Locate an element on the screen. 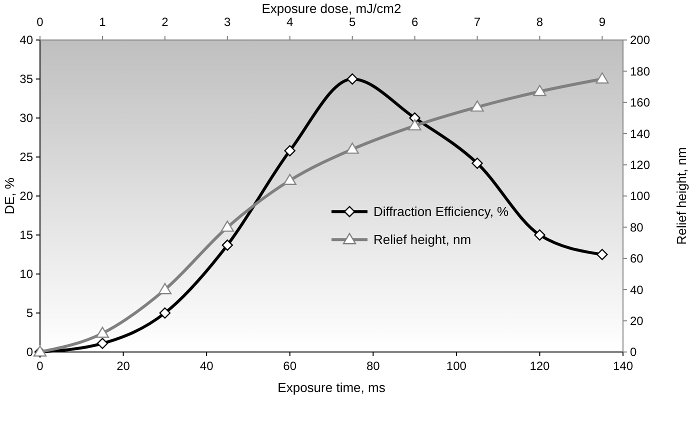 The height and width of the screenshot is (444, 698). y2-tick-label: 100 is located at coordinates (640, 196).